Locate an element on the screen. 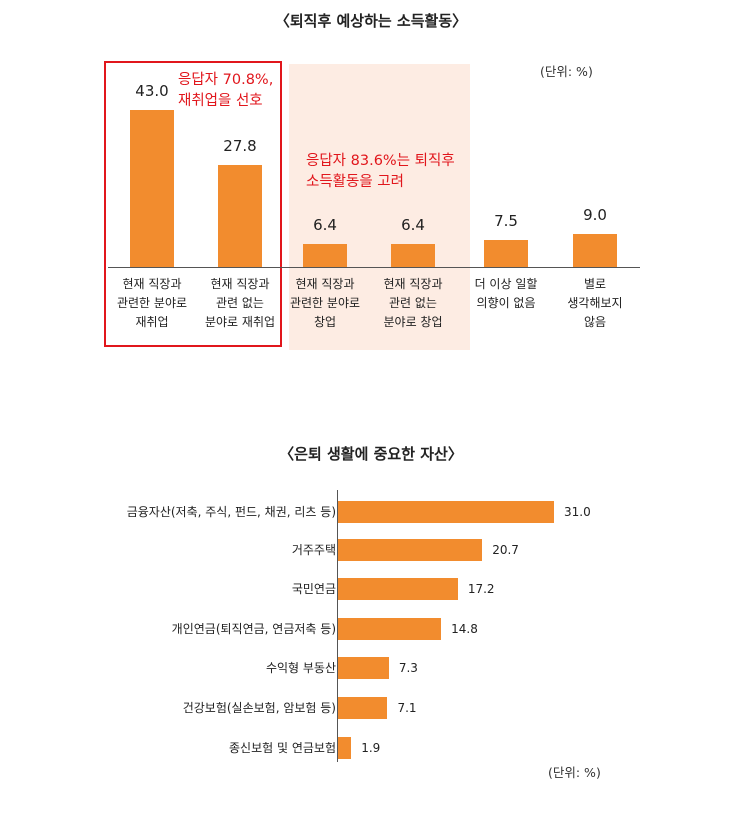 Image resolution: width=742 pixels, height=813 pixels. chart2-category-label-6: 종신보험 및 연금보험 is located at coordinates (282, 748).